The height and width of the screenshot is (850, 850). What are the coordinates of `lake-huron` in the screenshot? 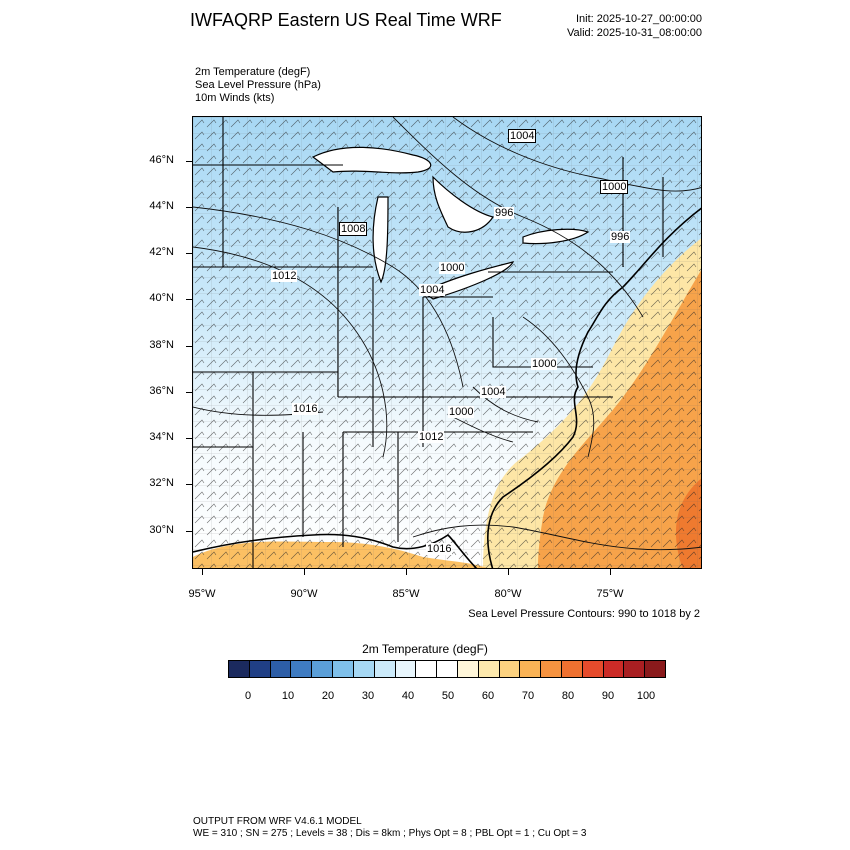 It's located at (463, 204).